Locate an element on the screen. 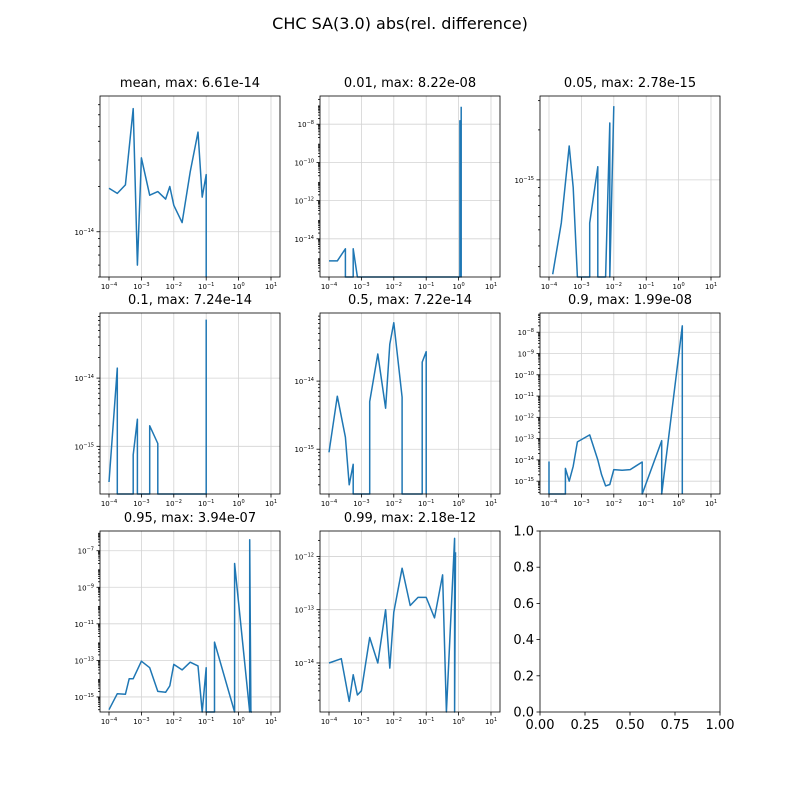 The image size is (800, 800). y-tick-label: 0.6 is located at coordinates (523, 604).